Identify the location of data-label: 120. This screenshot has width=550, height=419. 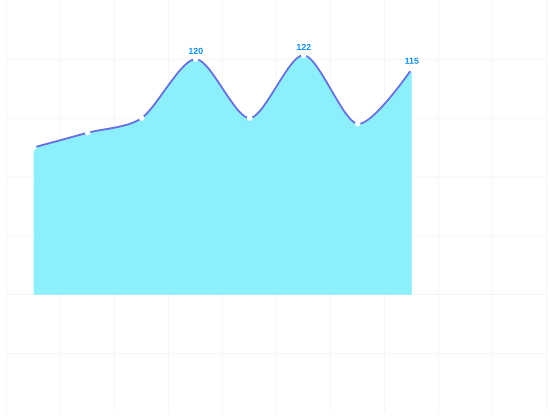
(195, 51).